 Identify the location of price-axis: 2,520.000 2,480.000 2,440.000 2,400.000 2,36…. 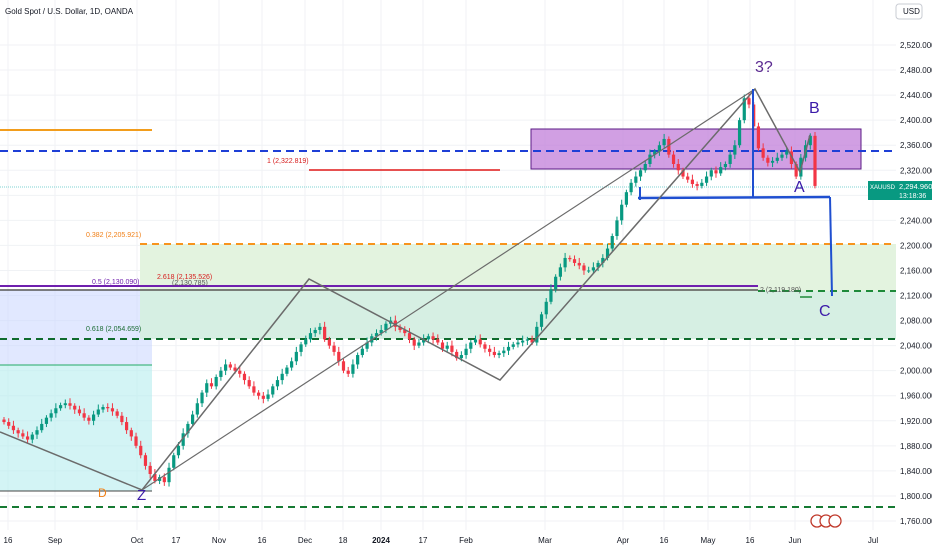
(900, 265).